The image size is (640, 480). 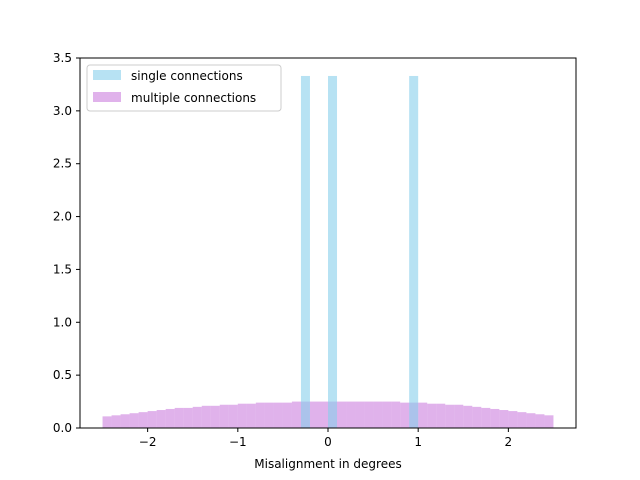 I want to click on y-axis-ticks: 0.0 0.5 1.0 1.5 2.0 2.5 3.0 3.5, so click(x=66, y=243).